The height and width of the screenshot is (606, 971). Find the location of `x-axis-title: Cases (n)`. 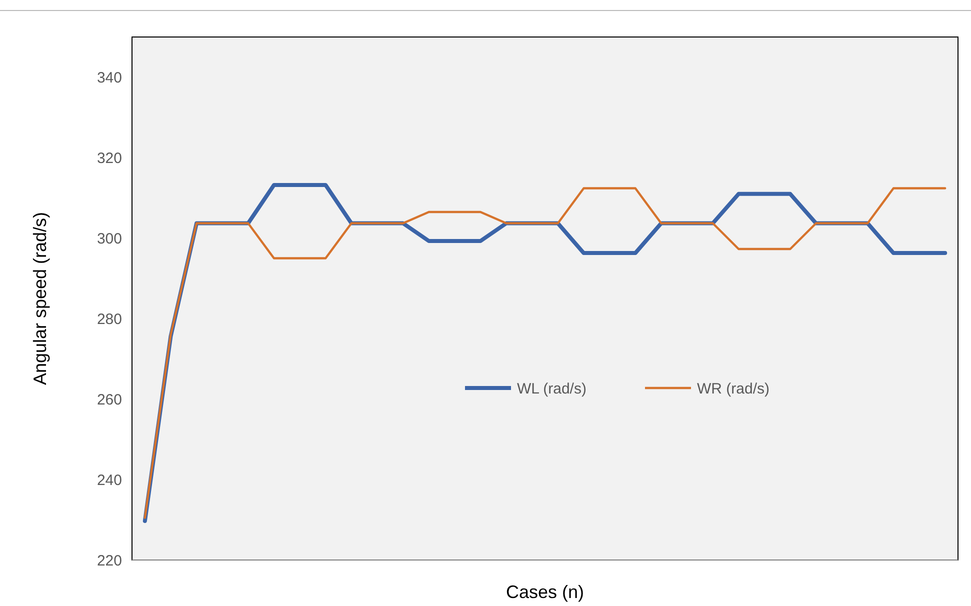

x-axis-title: Cases (n) is located at coordinates (545, 592).